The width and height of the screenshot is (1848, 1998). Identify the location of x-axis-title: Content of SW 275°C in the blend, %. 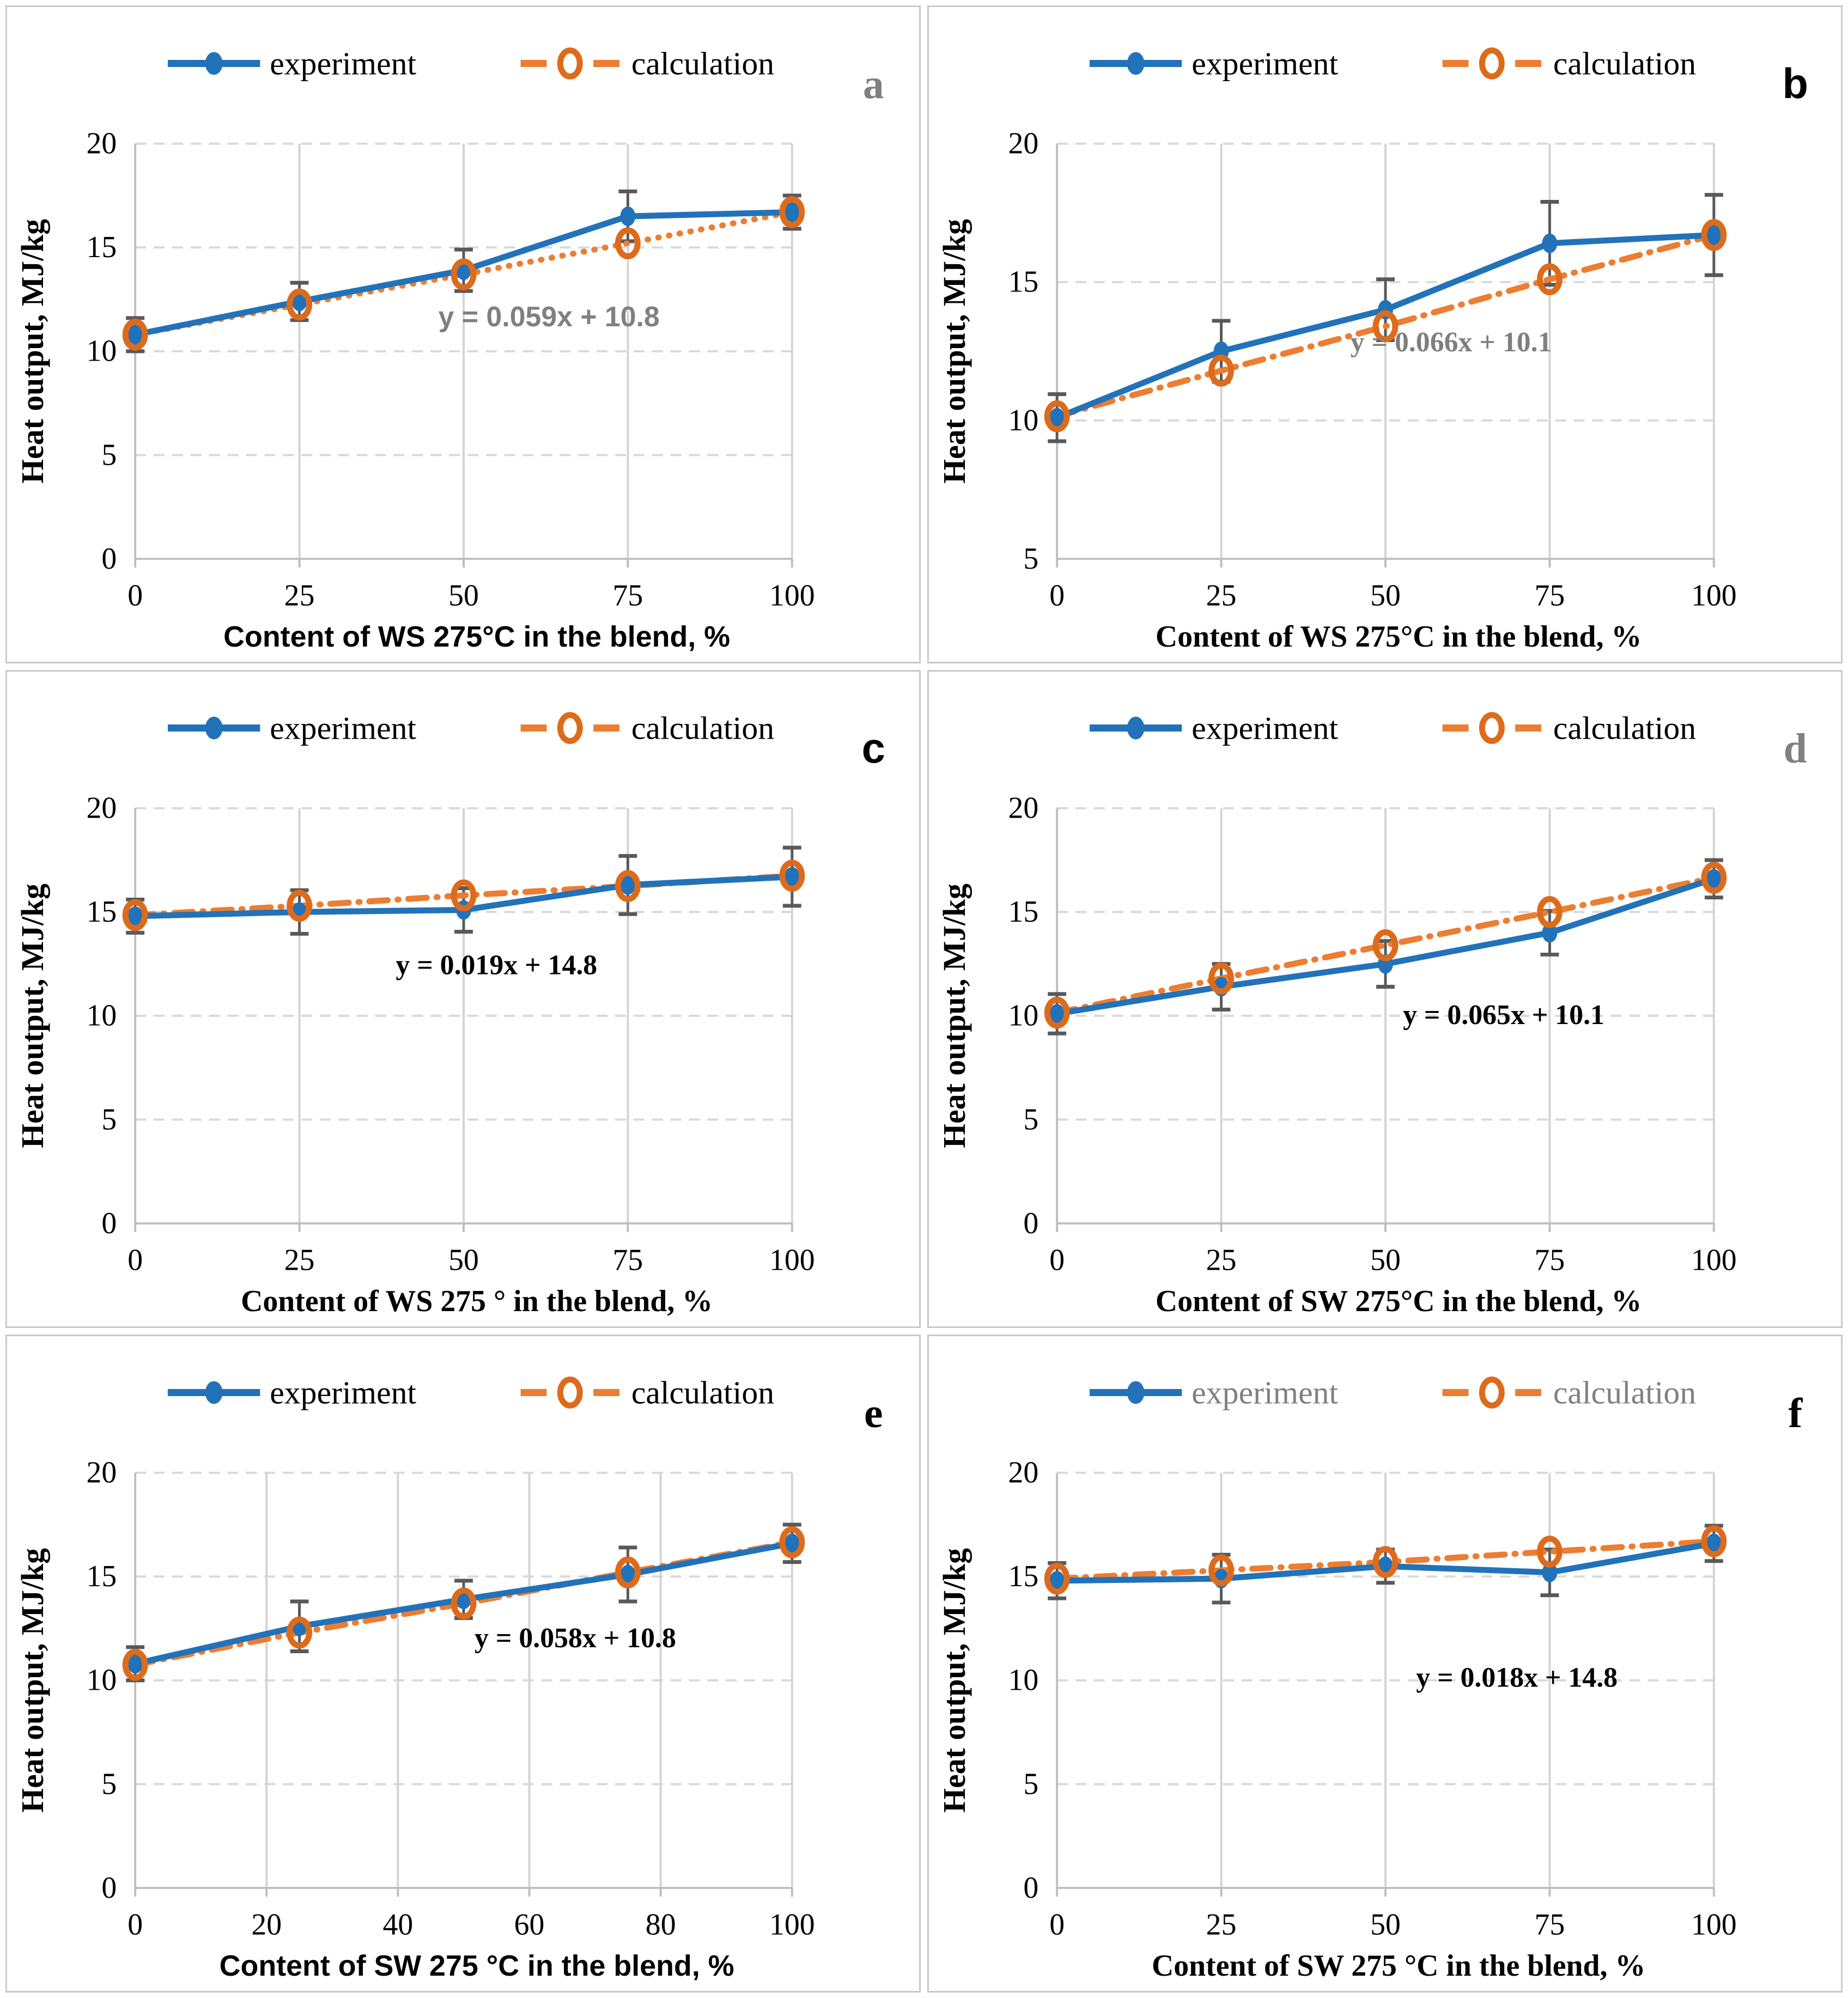
(1399, 1301).